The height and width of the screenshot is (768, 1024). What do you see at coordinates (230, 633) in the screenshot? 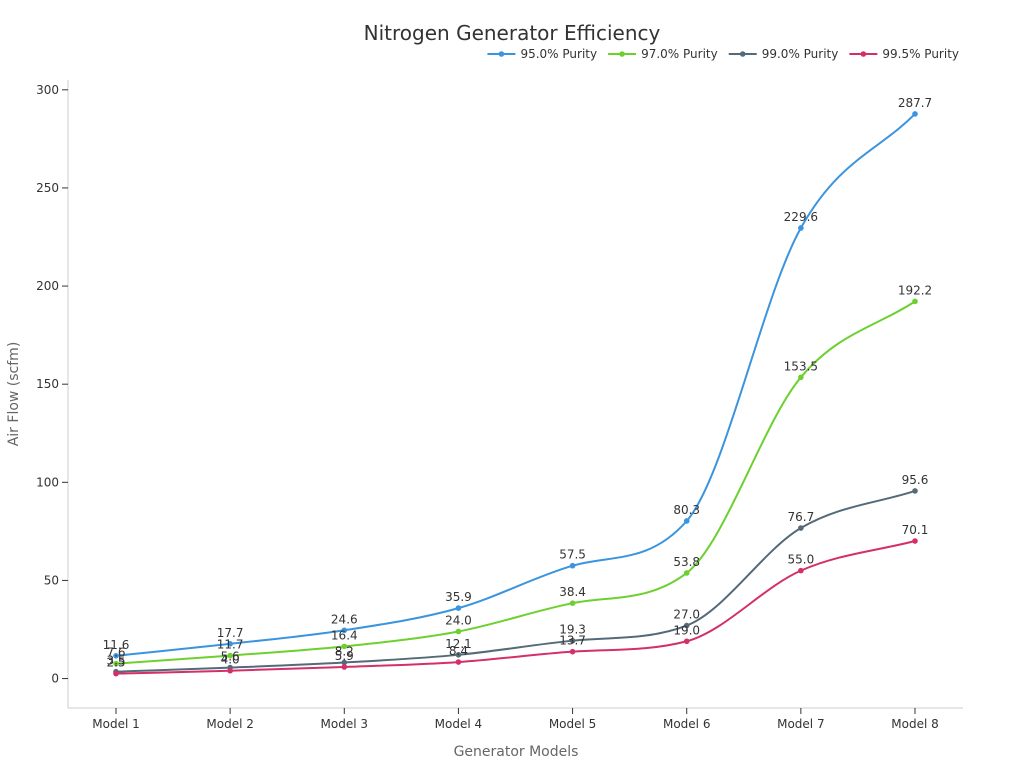
I see `data-label: 17.7` at bounding box center [230, 633].